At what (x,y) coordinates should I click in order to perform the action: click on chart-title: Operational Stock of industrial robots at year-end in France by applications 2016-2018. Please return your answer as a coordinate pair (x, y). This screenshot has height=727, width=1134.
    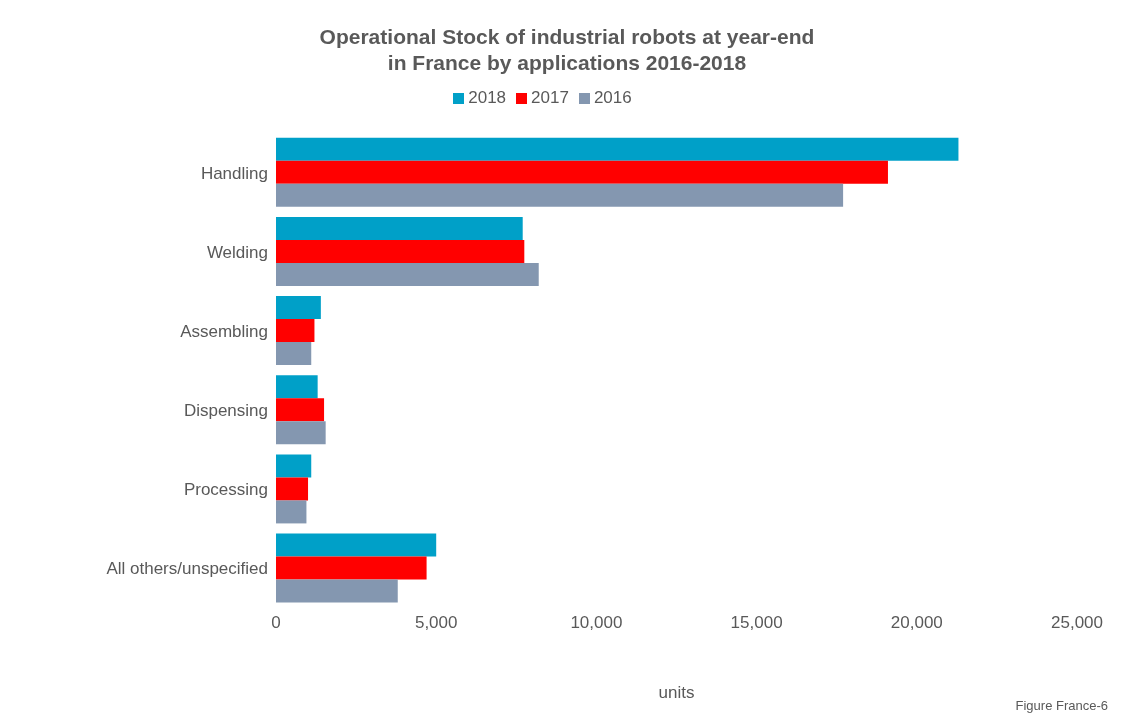
    Looking at the image, I should click on (567, 50).